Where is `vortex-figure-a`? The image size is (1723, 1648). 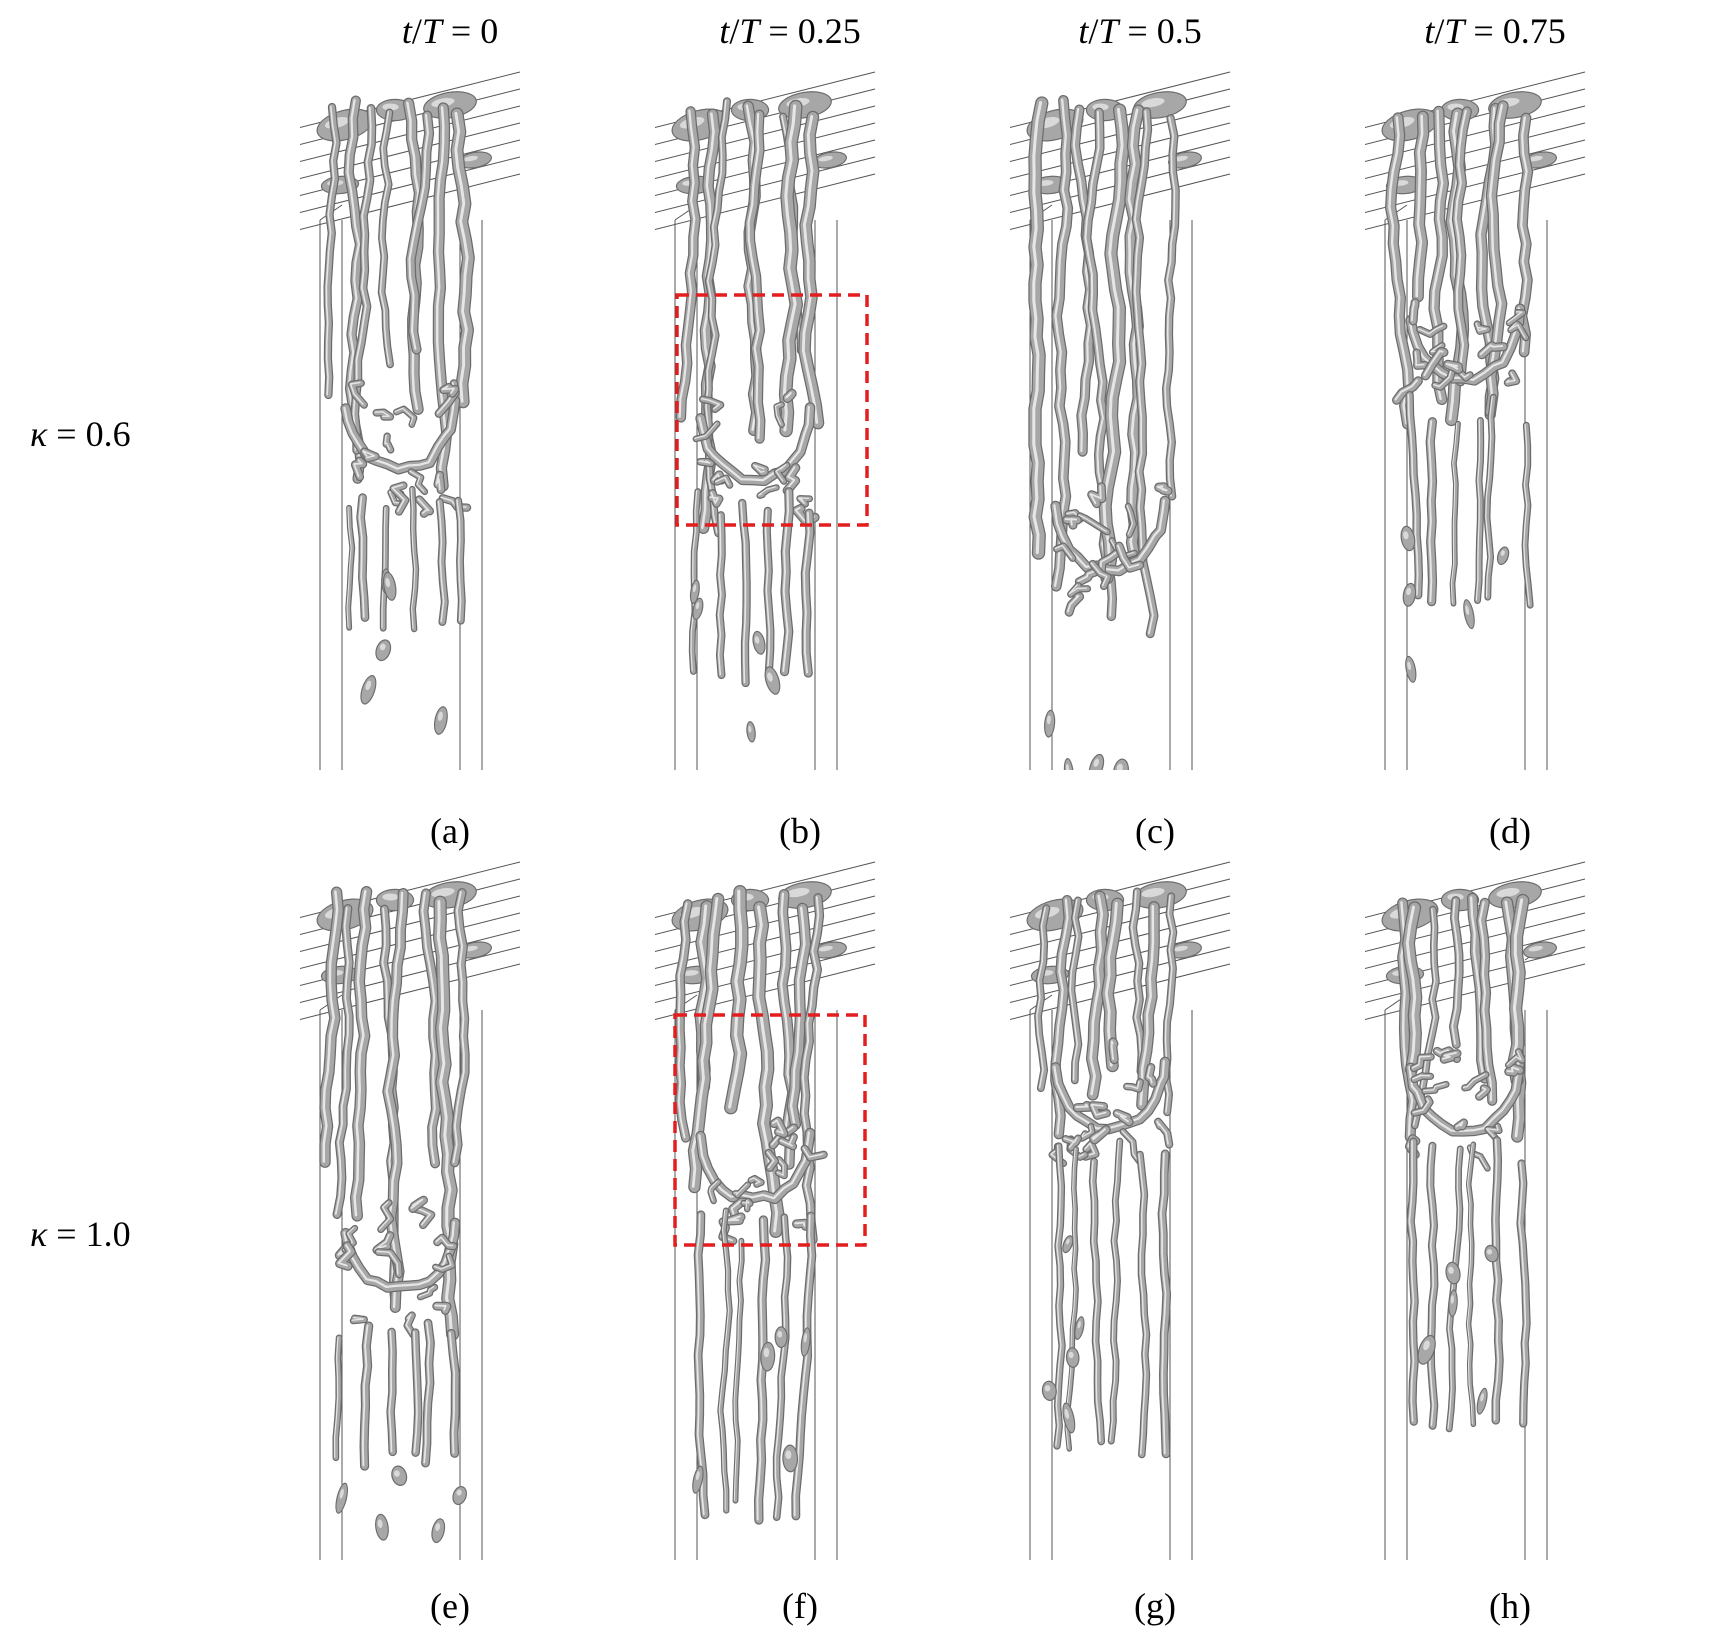
vortex-figure-a is located at coordinates (410, 420).